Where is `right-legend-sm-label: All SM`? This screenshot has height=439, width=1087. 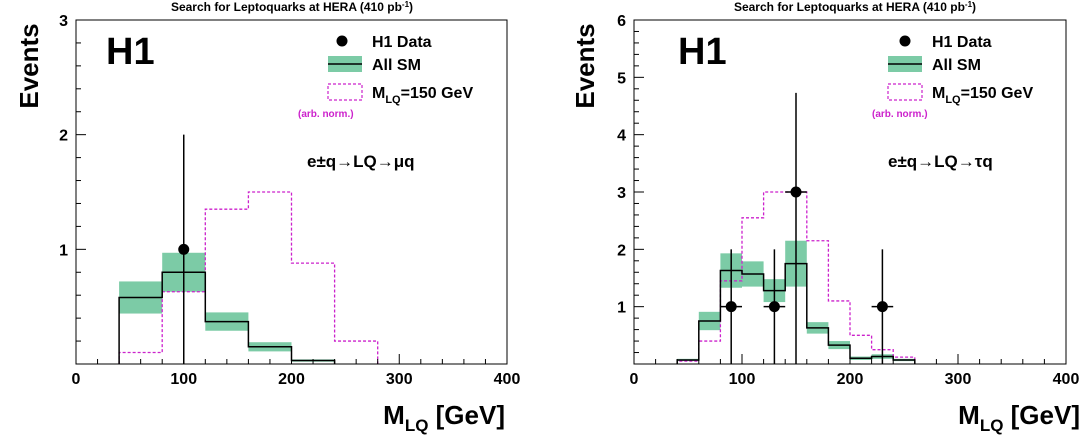
right-legend-sm-label: All SM is located at coordinates (956, 65).